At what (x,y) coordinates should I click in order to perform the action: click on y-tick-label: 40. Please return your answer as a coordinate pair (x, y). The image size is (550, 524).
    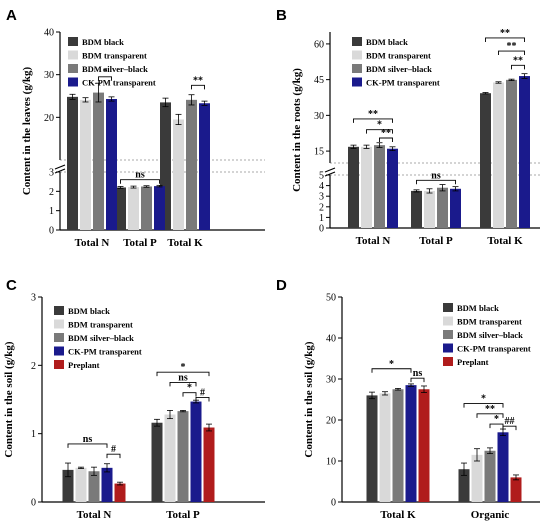
    Looking at the image, I should click on (331, 339).